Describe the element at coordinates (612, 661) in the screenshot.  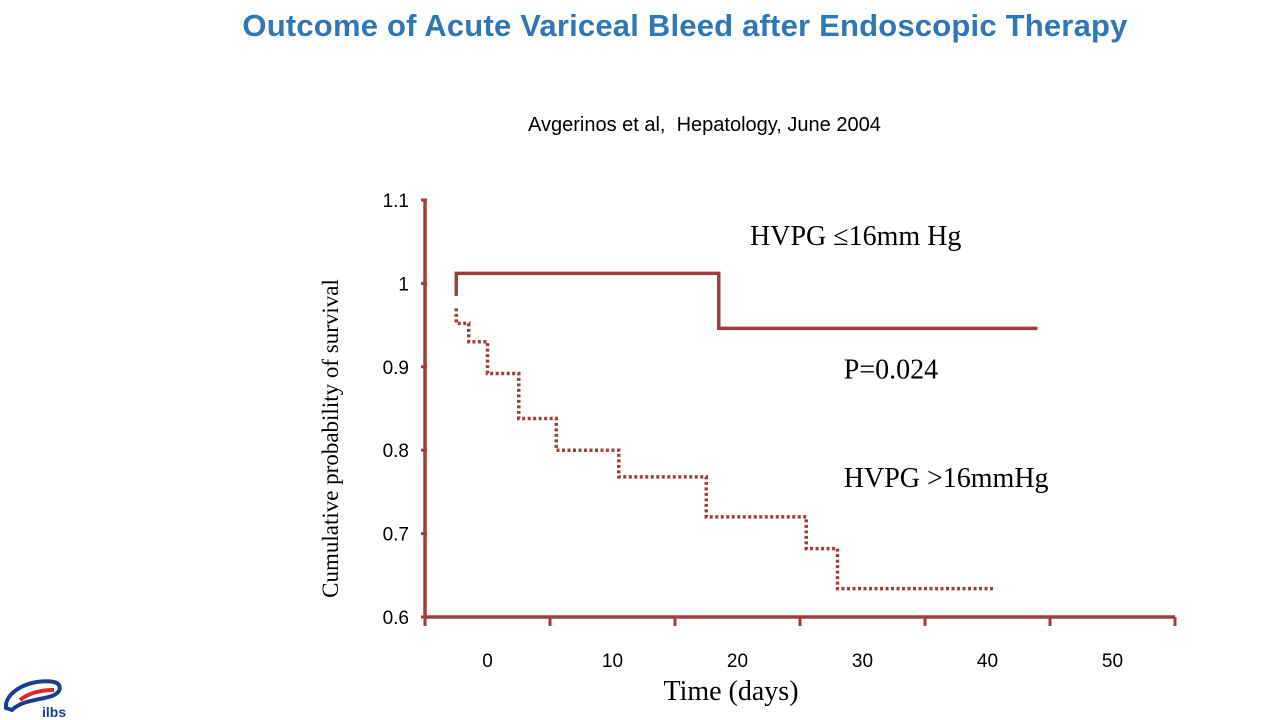
I see `x-tick-label: 10` at that location.